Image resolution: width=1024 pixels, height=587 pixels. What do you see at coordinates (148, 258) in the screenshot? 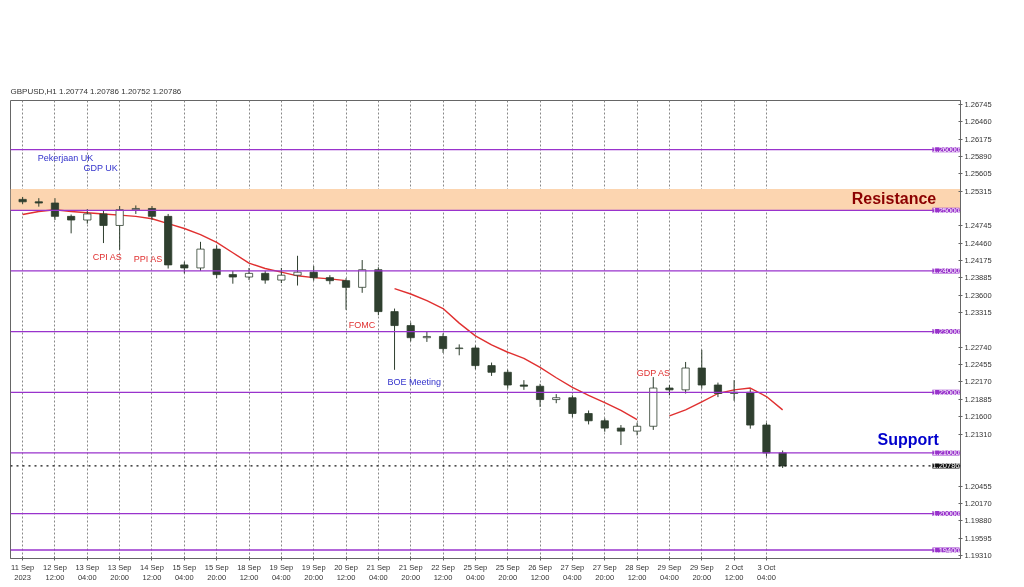
I see `annotation: PPI AS` at bounding box center [148, 258].